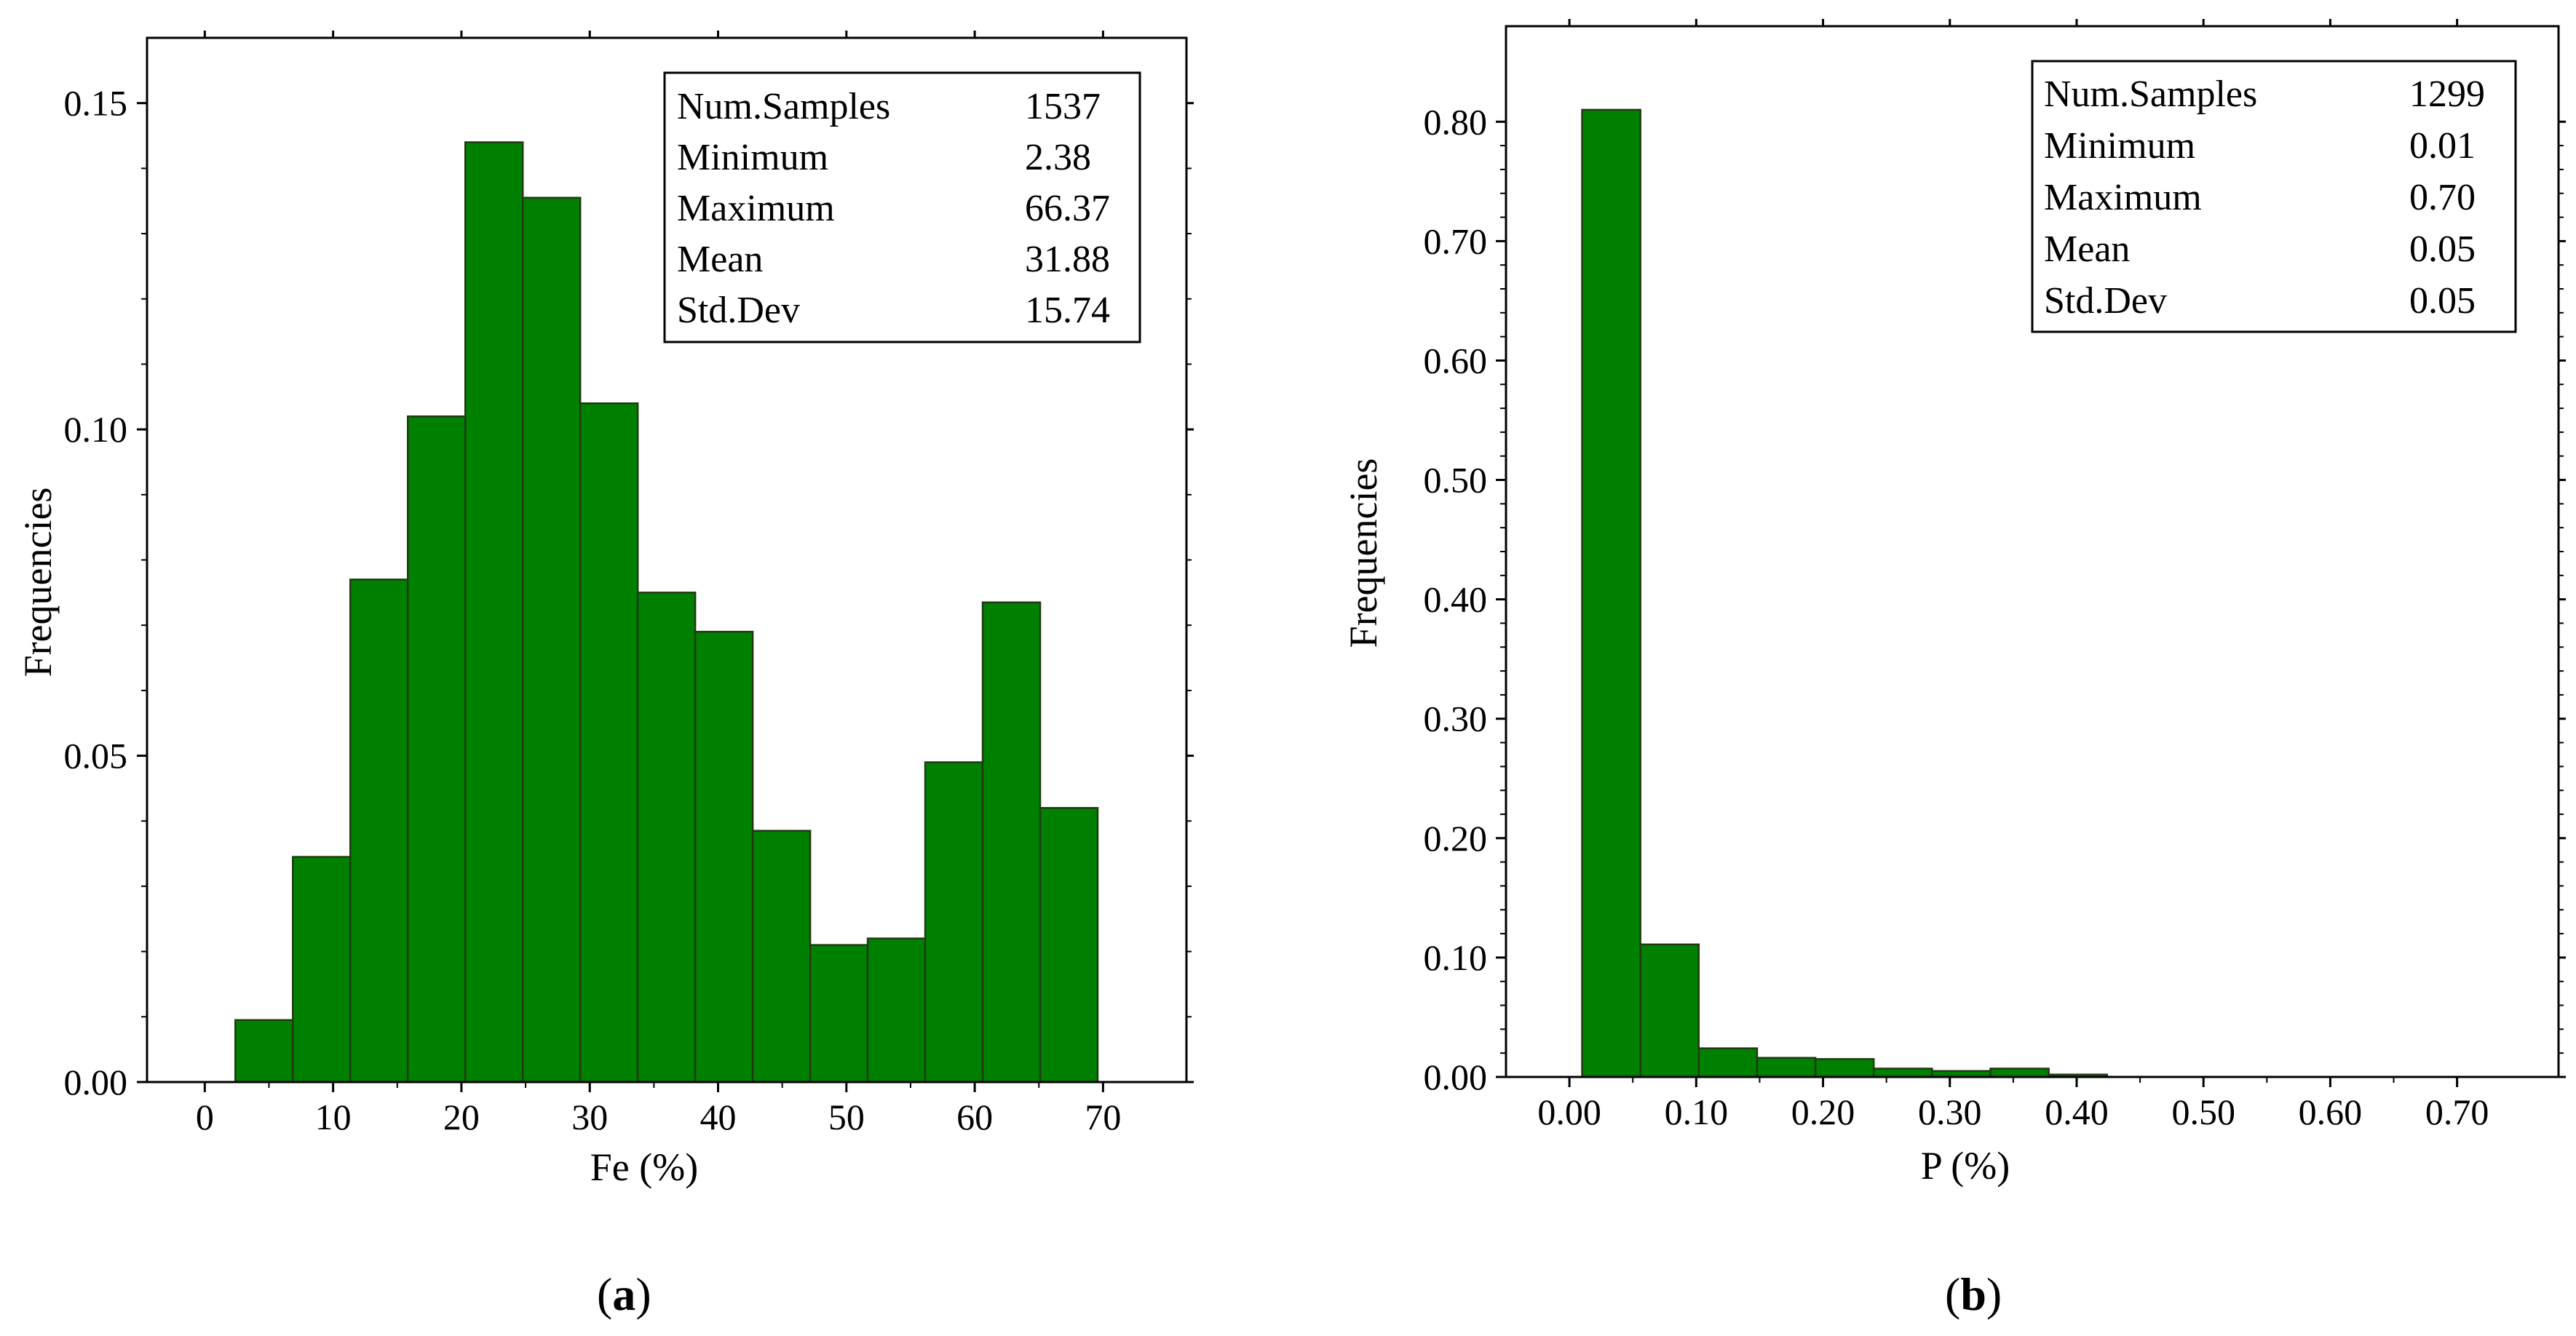 This screenshot has width=2576, height=1336. What do you see at coordinates (2442, 146) in the screenshot?
I see `stat-value-b-1: 0.01` at bounding box center [2442, 146].